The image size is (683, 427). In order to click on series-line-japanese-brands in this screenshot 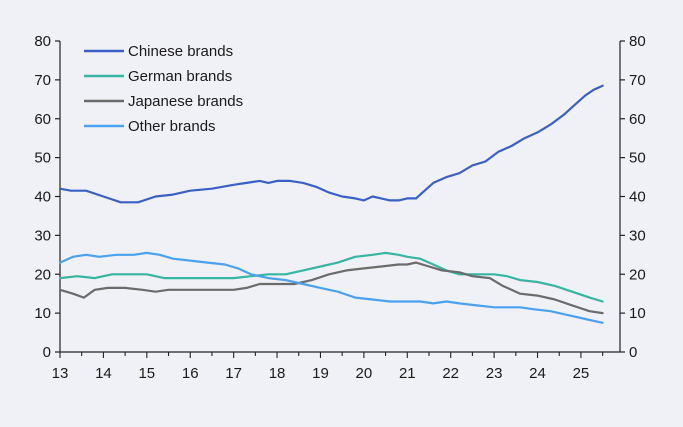, I will do `click(331, 288)`.